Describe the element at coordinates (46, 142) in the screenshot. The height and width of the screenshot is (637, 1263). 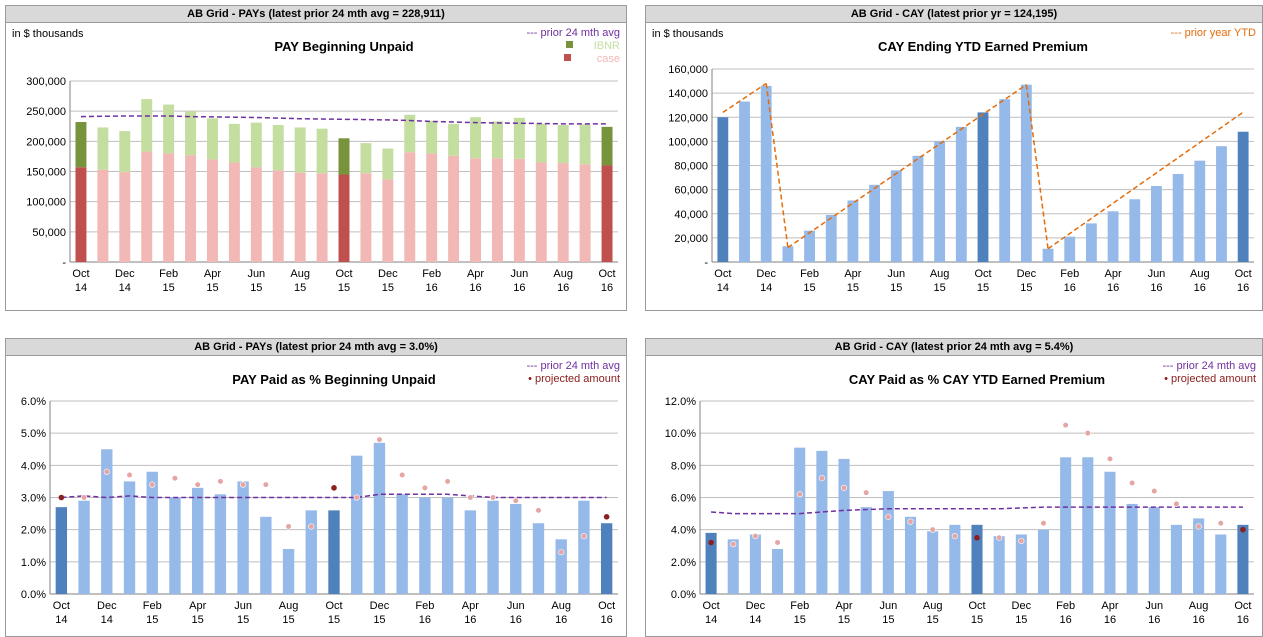
I see `y-tick-label: 200,000` at that location.